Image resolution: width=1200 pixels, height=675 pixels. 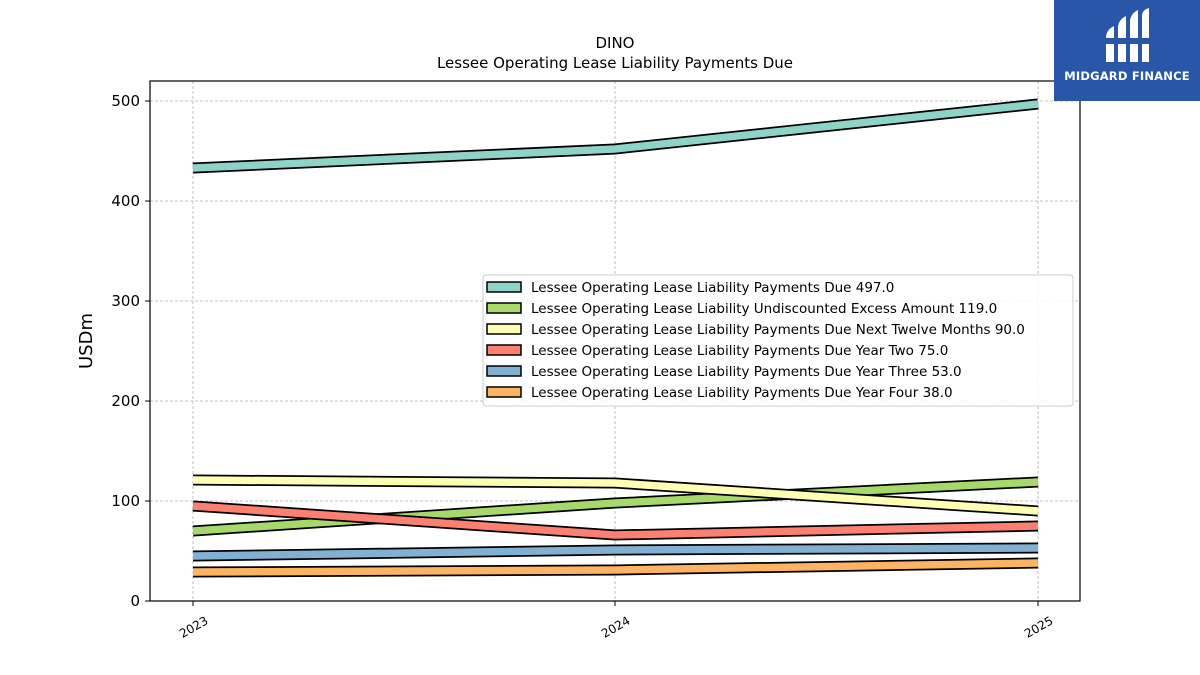 What do you see at coordinates (615, 626) in the screenshot?
I see `x-tick-label: 2024` at bounding box center [615, 626].